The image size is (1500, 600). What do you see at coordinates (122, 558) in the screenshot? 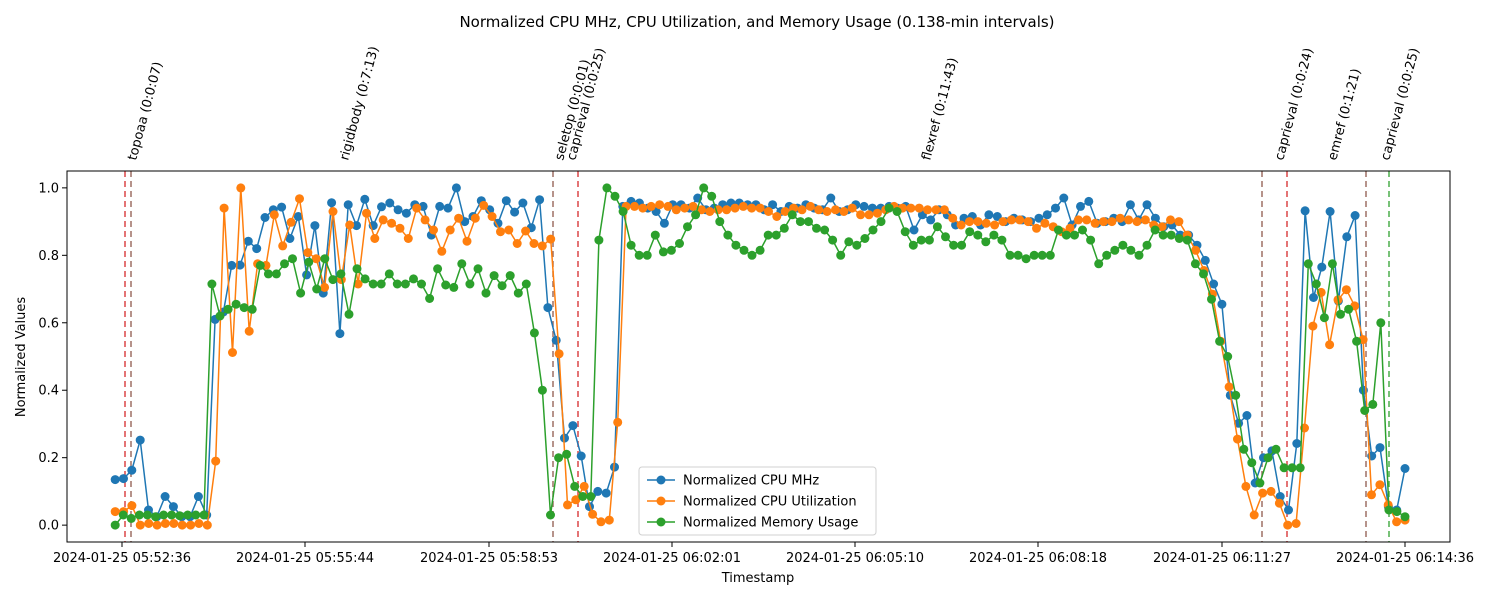
I see `x-tick-label: 2024-01-25 05:52:36` at bounding box center [122, 558].